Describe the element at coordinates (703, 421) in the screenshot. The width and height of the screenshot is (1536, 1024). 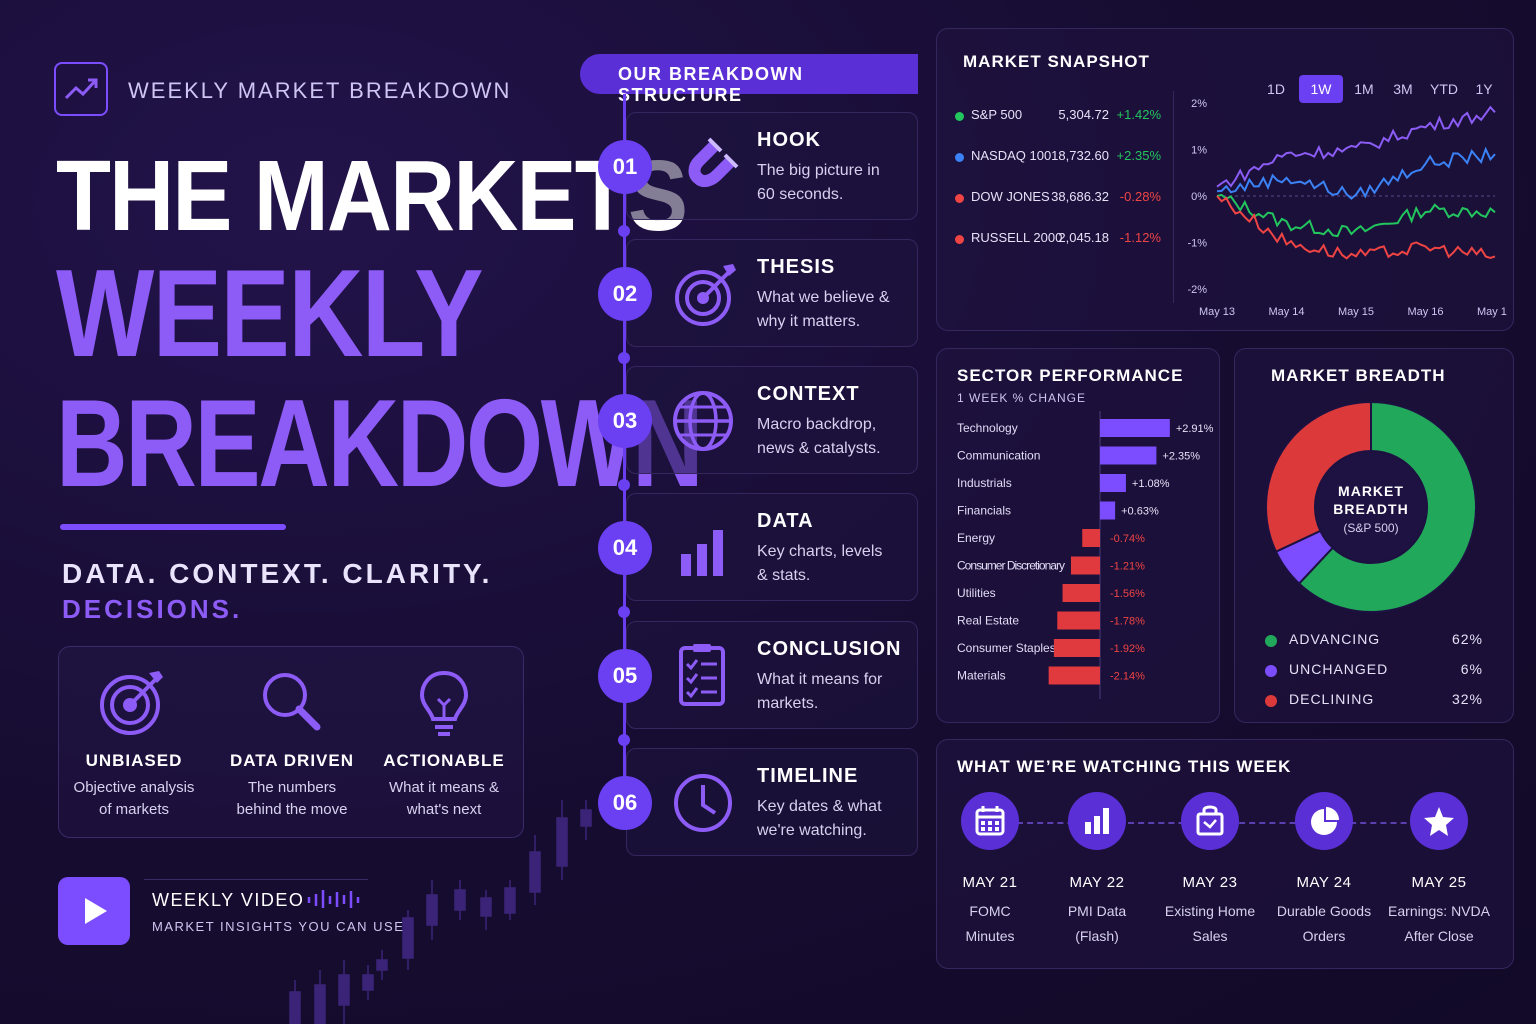
I see `globe-icon` at that location.